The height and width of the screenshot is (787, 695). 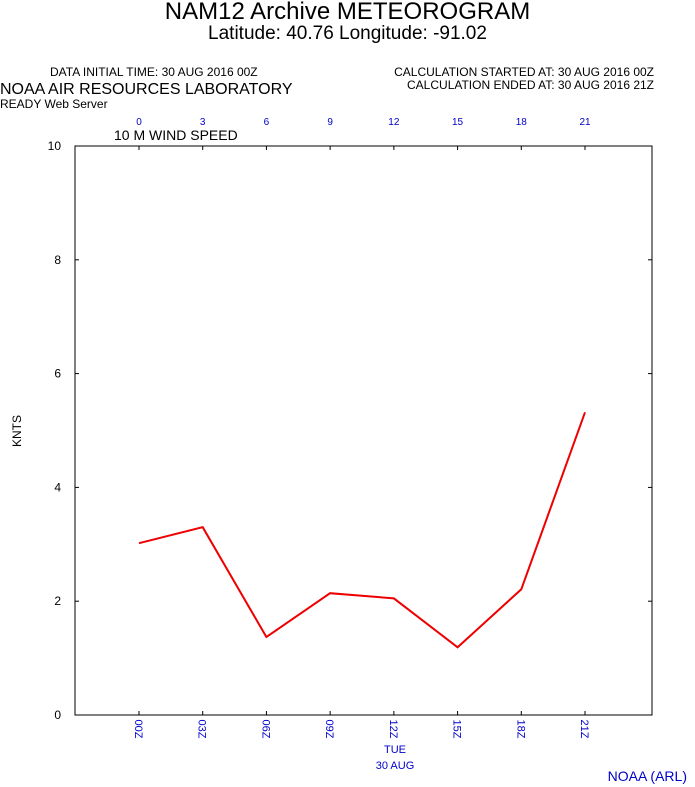 I want to click on panel-label: 10 M WIND SPEED, so click(x=176, y=135).